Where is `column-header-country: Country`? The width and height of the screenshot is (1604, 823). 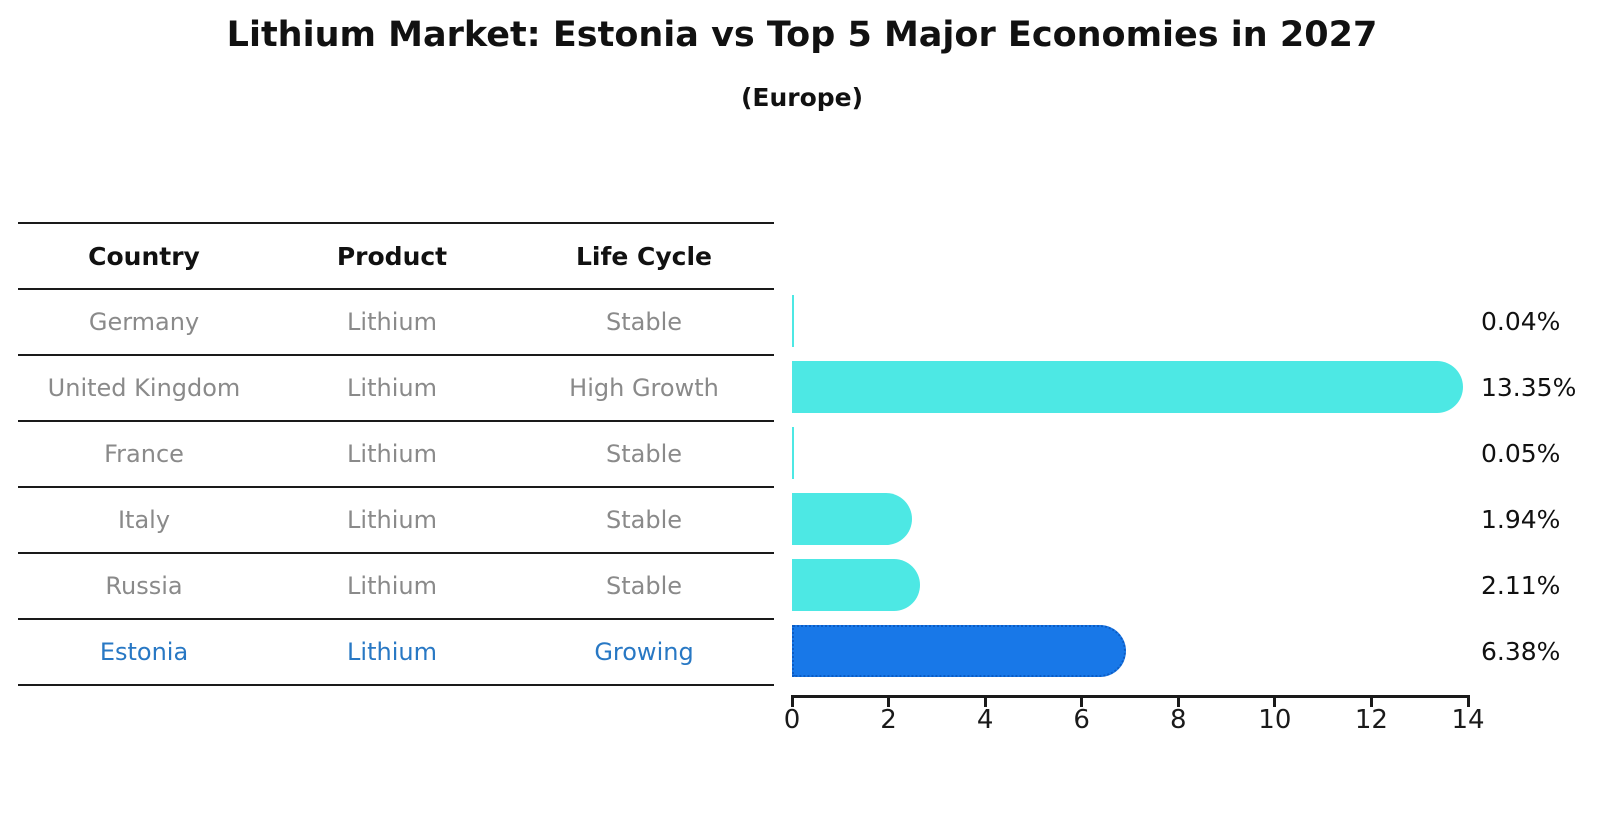 column-header-country: Country is located at coordinates (144, 256).